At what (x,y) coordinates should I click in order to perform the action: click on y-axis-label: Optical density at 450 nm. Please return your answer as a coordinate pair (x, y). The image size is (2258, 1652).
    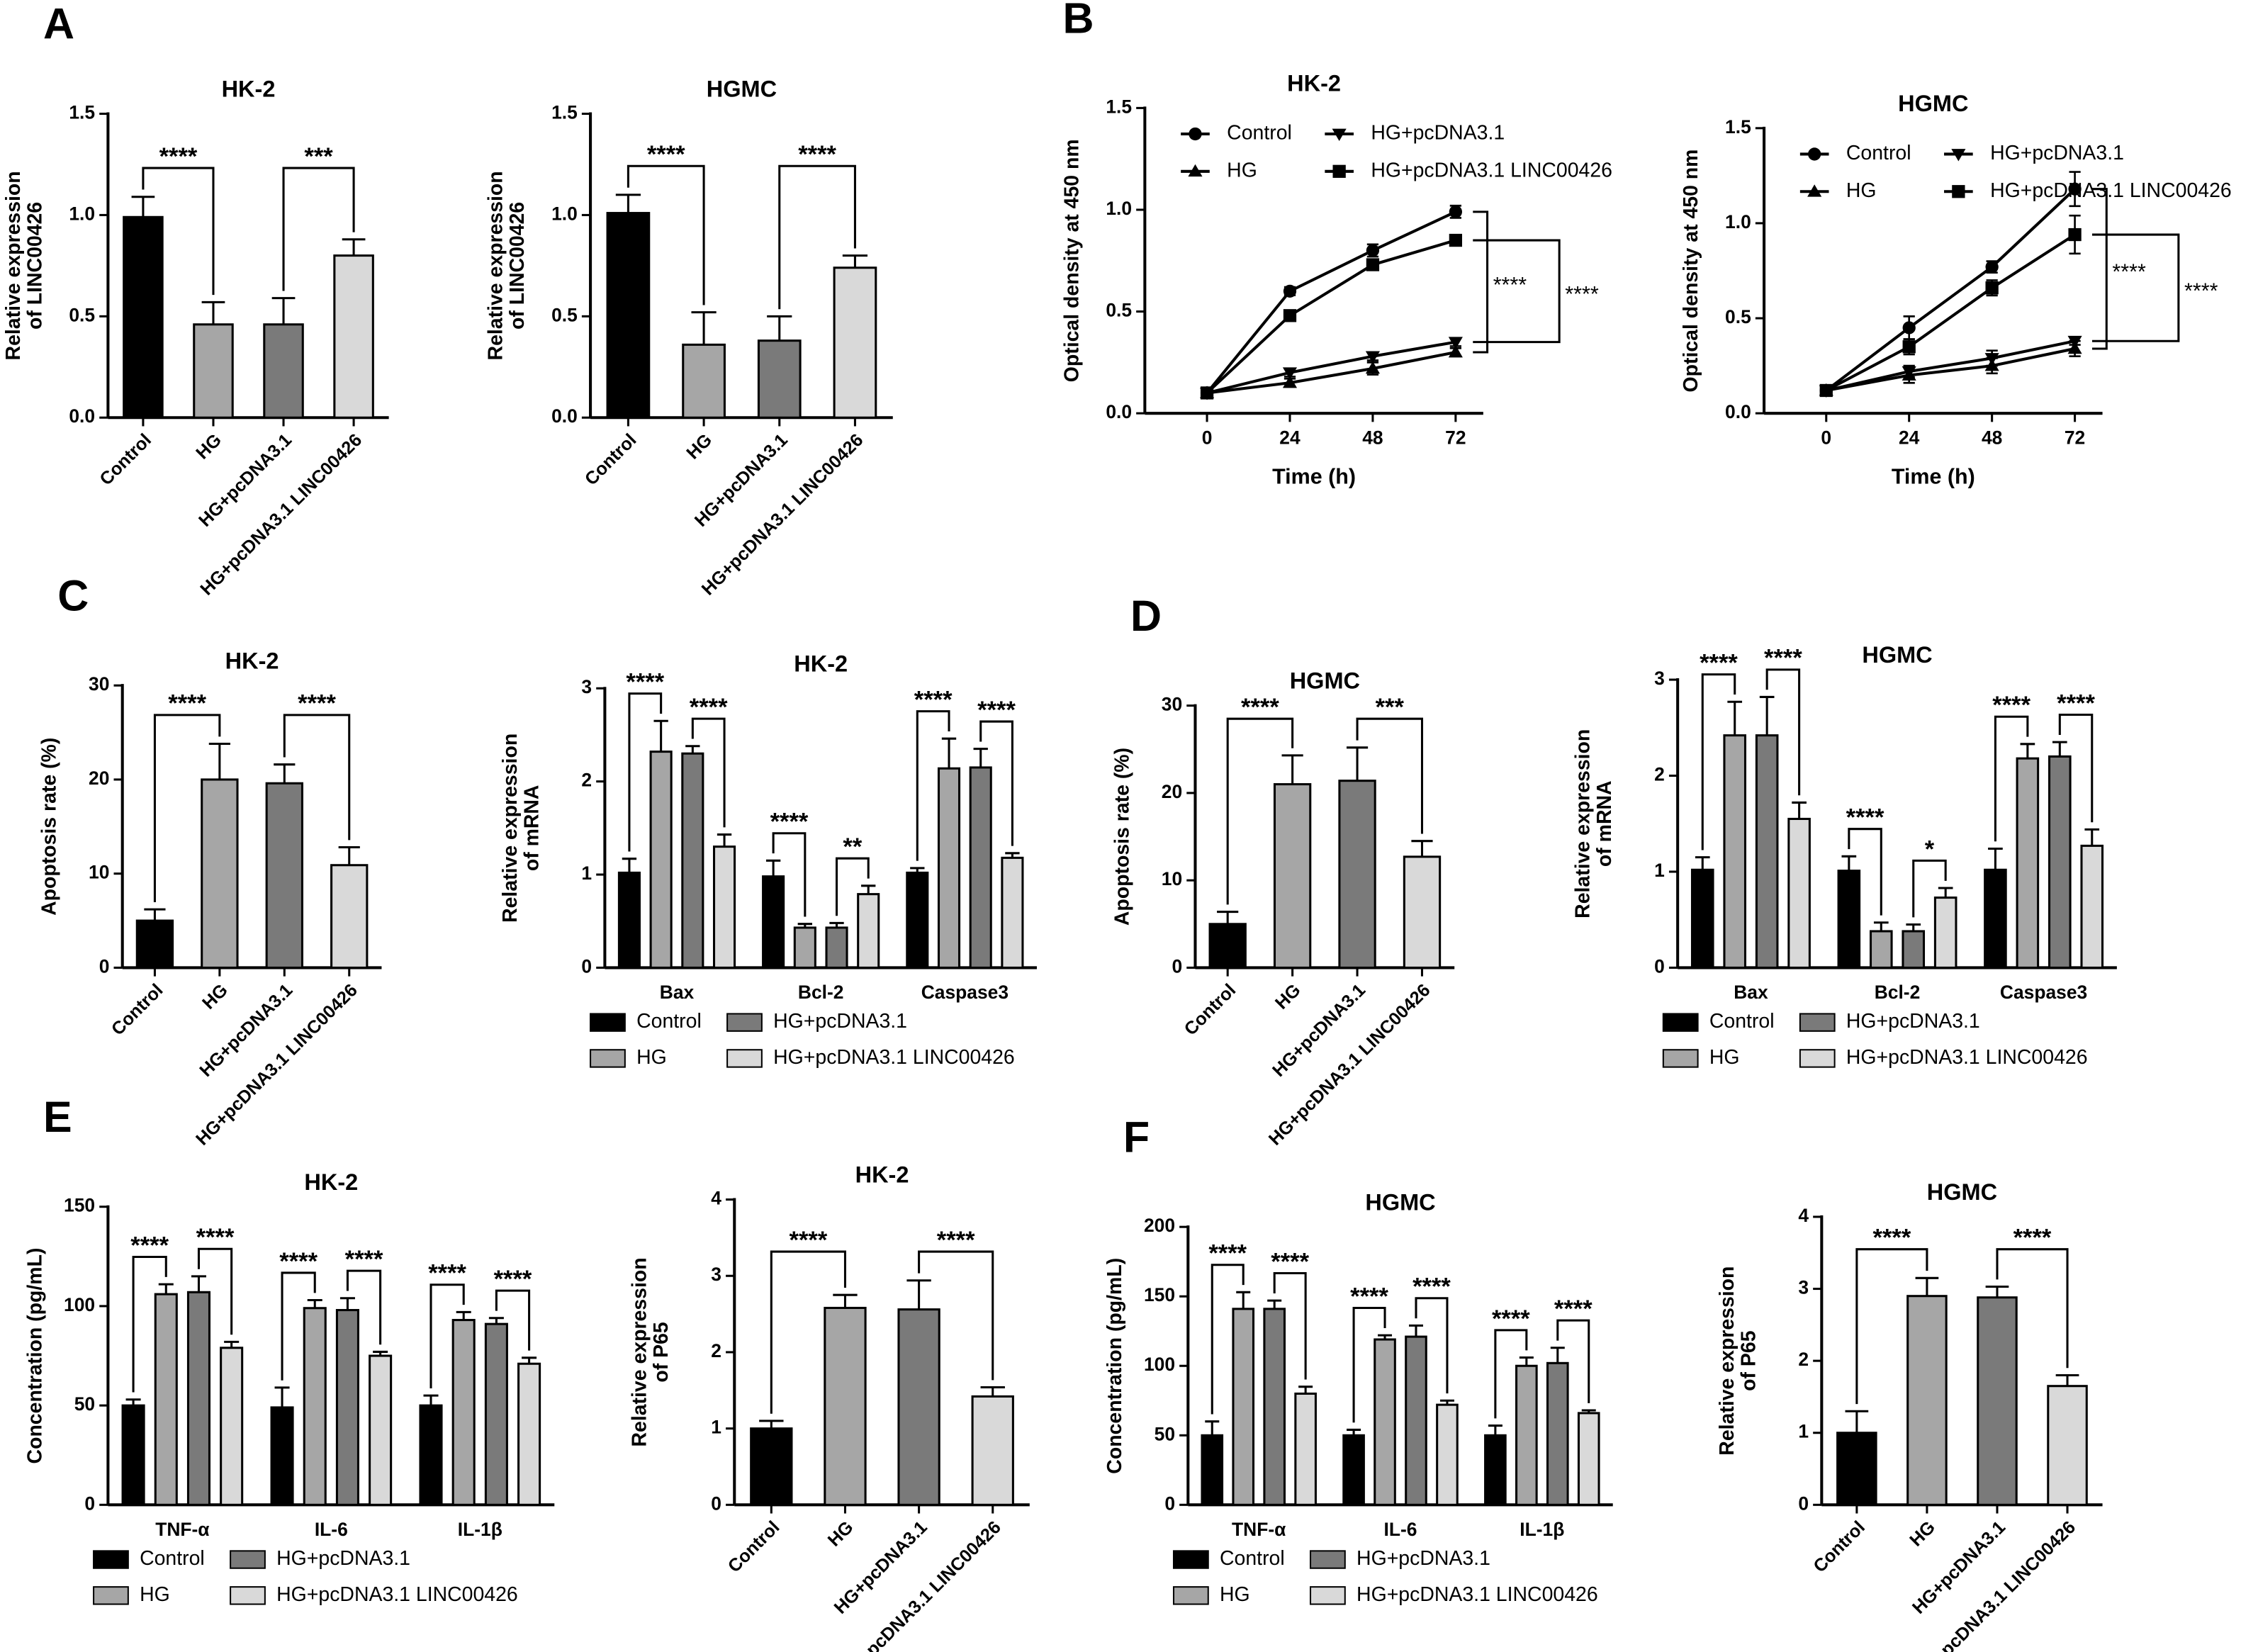
    Looking at the image, I should click on (1071, 260).